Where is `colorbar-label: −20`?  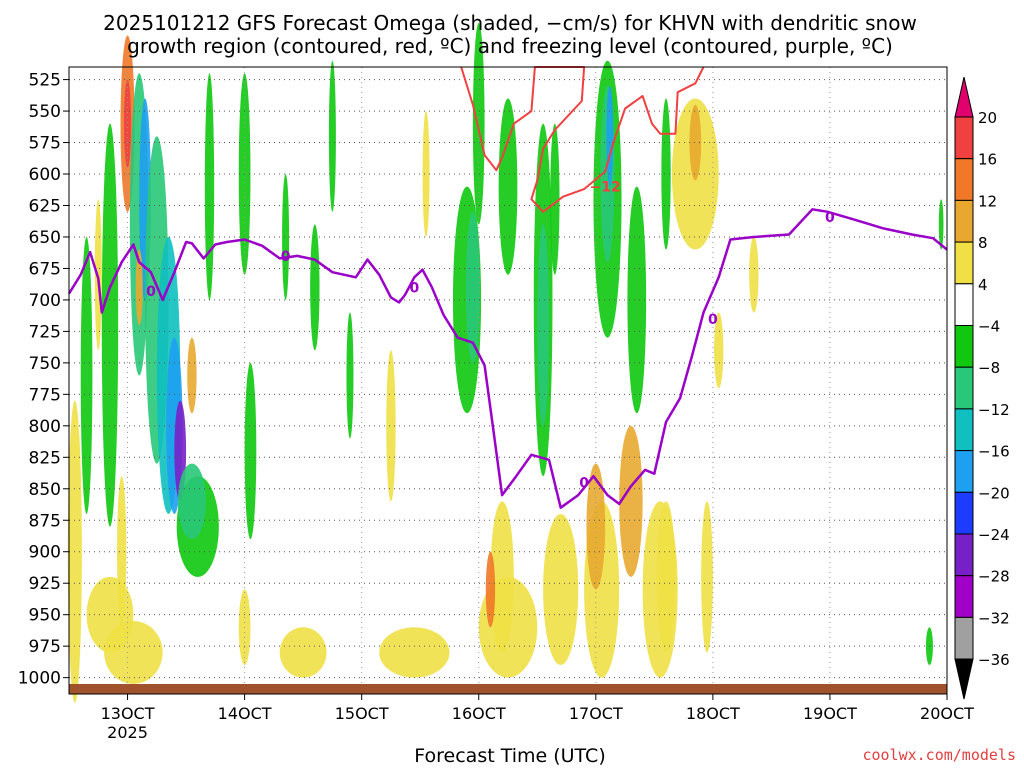 colorbar-label: −20 is located at coordinates (994, 493).